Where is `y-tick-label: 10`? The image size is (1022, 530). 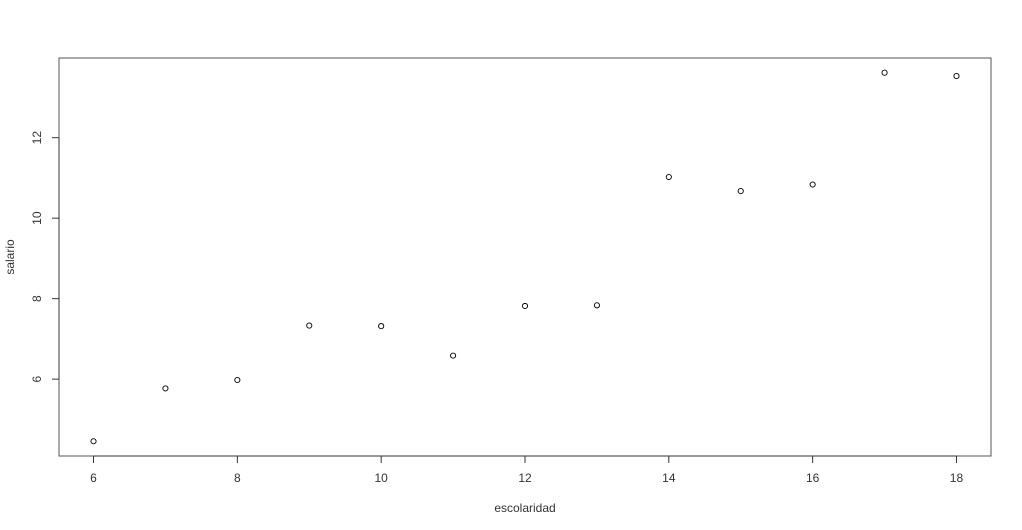
y-tick-label: 10 is located at coordinates (37, 218).